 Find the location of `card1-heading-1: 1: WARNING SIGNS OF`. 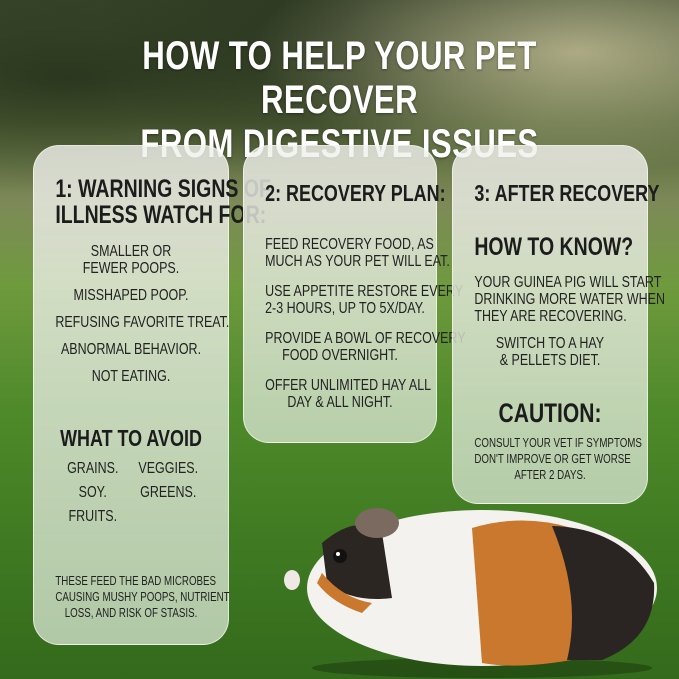

card1-heading-1: 1: WARNING SIGNS OF is located at coordinates (163, 189).